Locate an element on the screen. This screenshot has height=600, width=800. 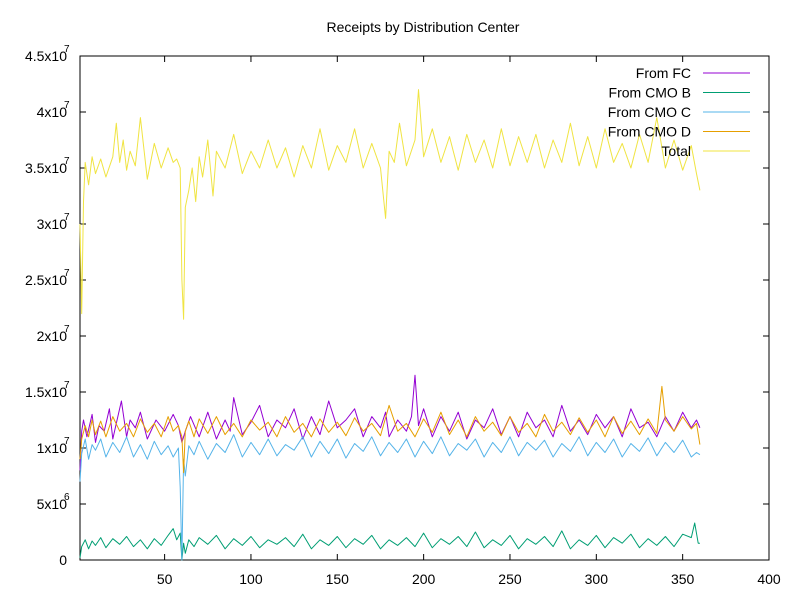
x-tick-label: 50 is located at coordinates (165, 579).